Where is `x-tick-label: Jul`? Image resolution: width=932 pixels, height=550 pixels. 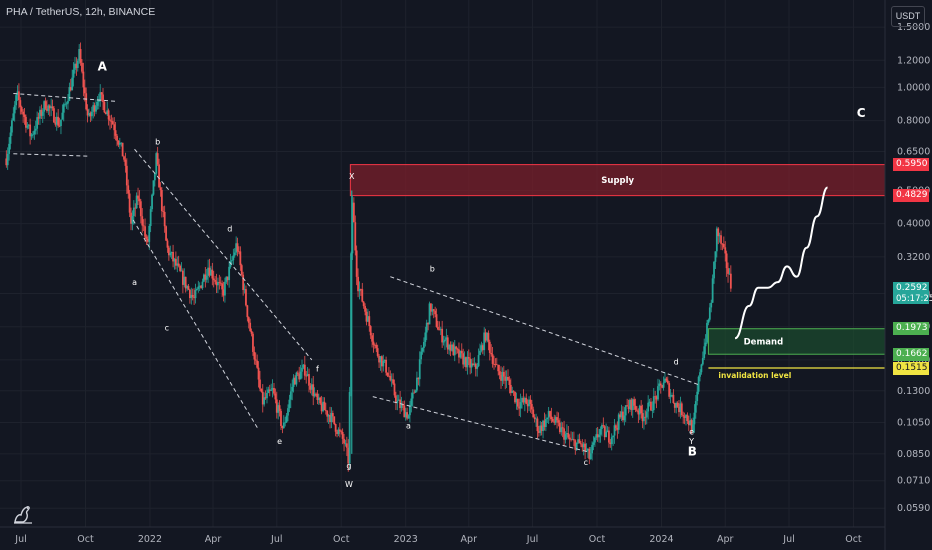 x-tick-label: Jul is located at coordinates (788, 539).